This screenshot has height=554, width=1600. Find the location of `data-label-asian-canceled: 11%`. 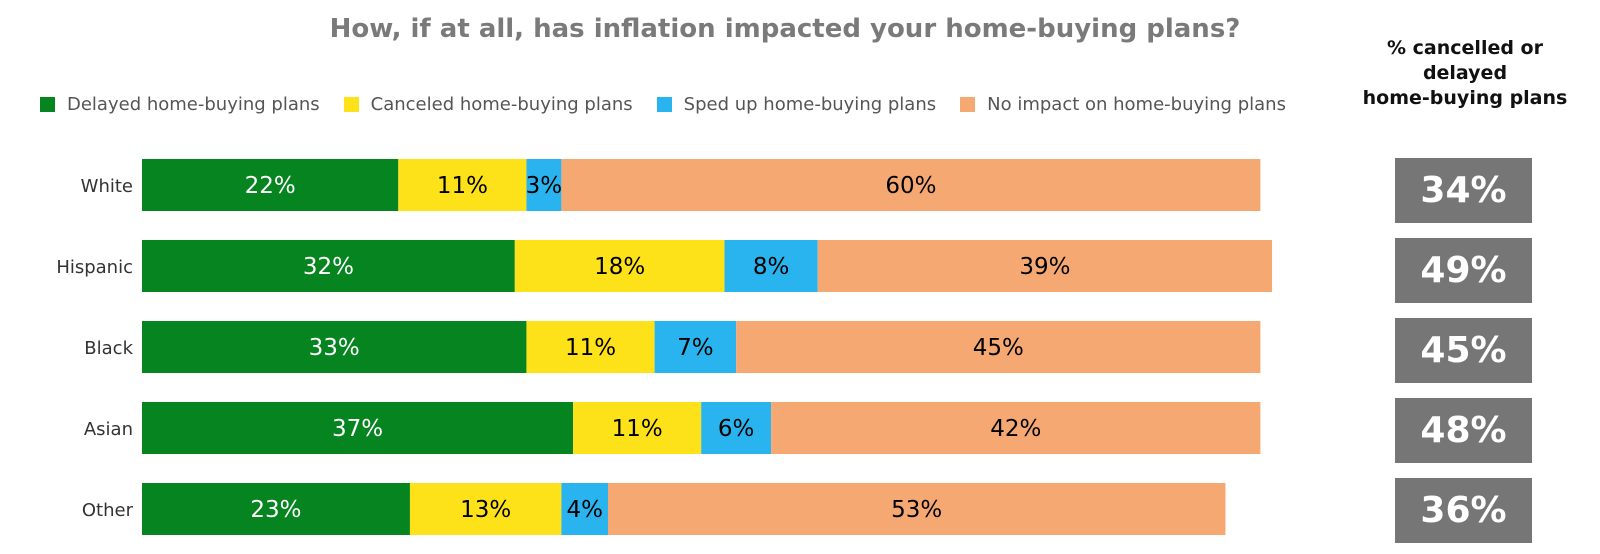

data-label-asian-canceled: 11% is located at coordinates (637, 429).